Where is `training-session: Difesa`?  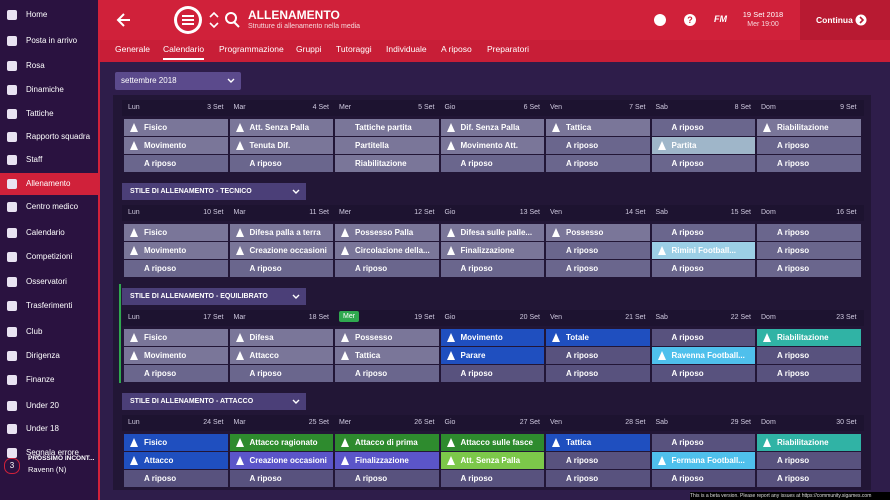
training-session: Difesa is located at coordinates (281, 337).